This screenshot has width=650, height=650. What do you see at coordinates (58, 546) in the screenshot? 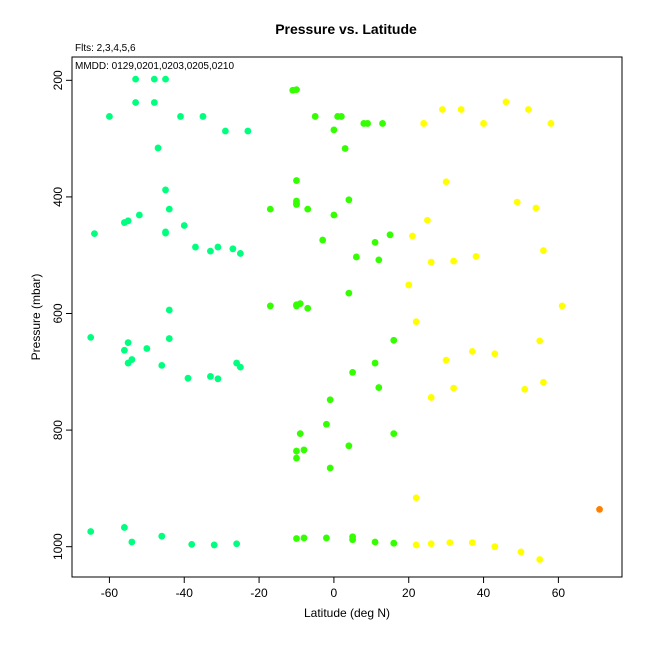
I see `y-tick-label: 1000` at bounding box center [58, 546].